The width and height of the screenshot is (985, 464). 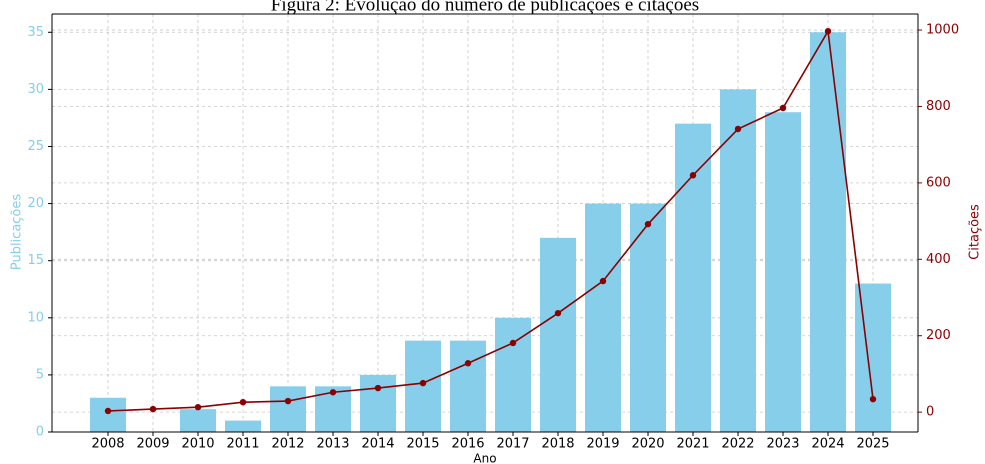 I want to click on y2-tick-label: 400, so click(x=938, y=259).